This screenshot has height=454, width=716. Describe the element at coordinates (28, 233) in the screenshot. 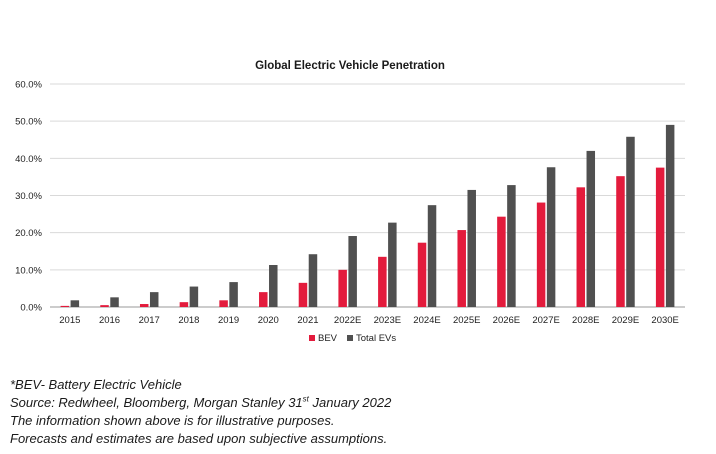

I see `y-tick-label: 20.0%` at that location.